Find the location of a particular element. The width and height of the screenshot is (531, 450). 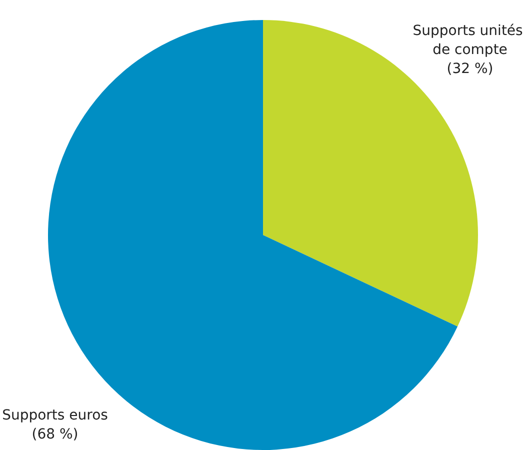

slice-label: Supports euros is located at coordinates (55, 416).